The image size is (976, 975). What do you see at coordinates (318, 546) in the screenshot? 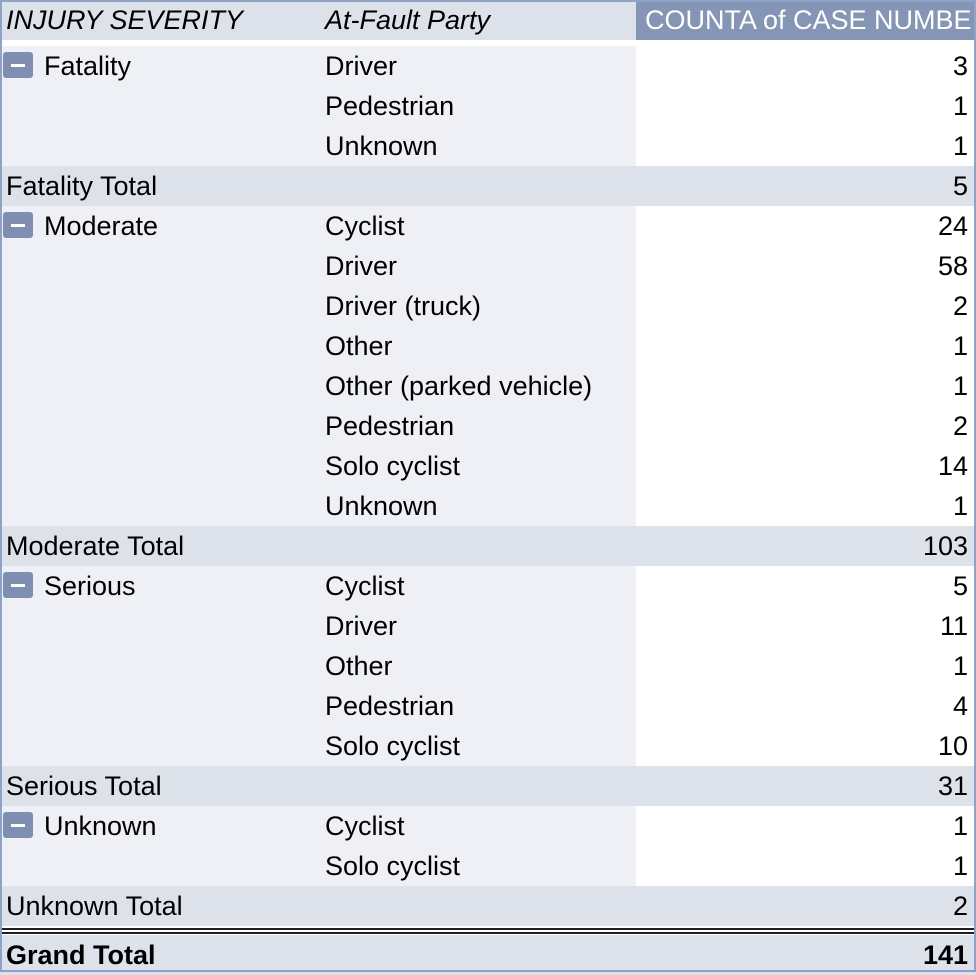
I see `subtotal-label: Moderate Total` at bounding box center [318, 546].